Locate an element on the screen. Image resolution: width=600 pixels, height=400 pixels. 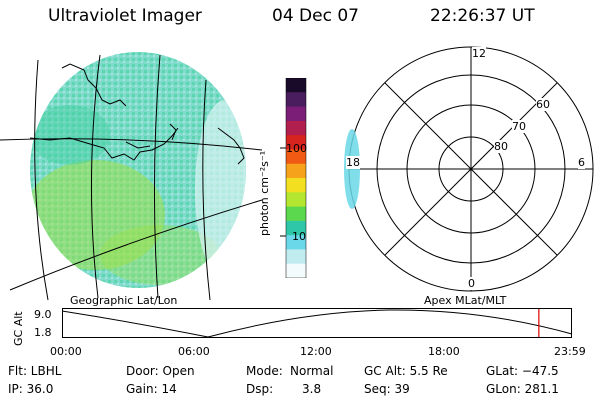
altitude-ytick-high: 9.0 is located at coordinates (43, 314).